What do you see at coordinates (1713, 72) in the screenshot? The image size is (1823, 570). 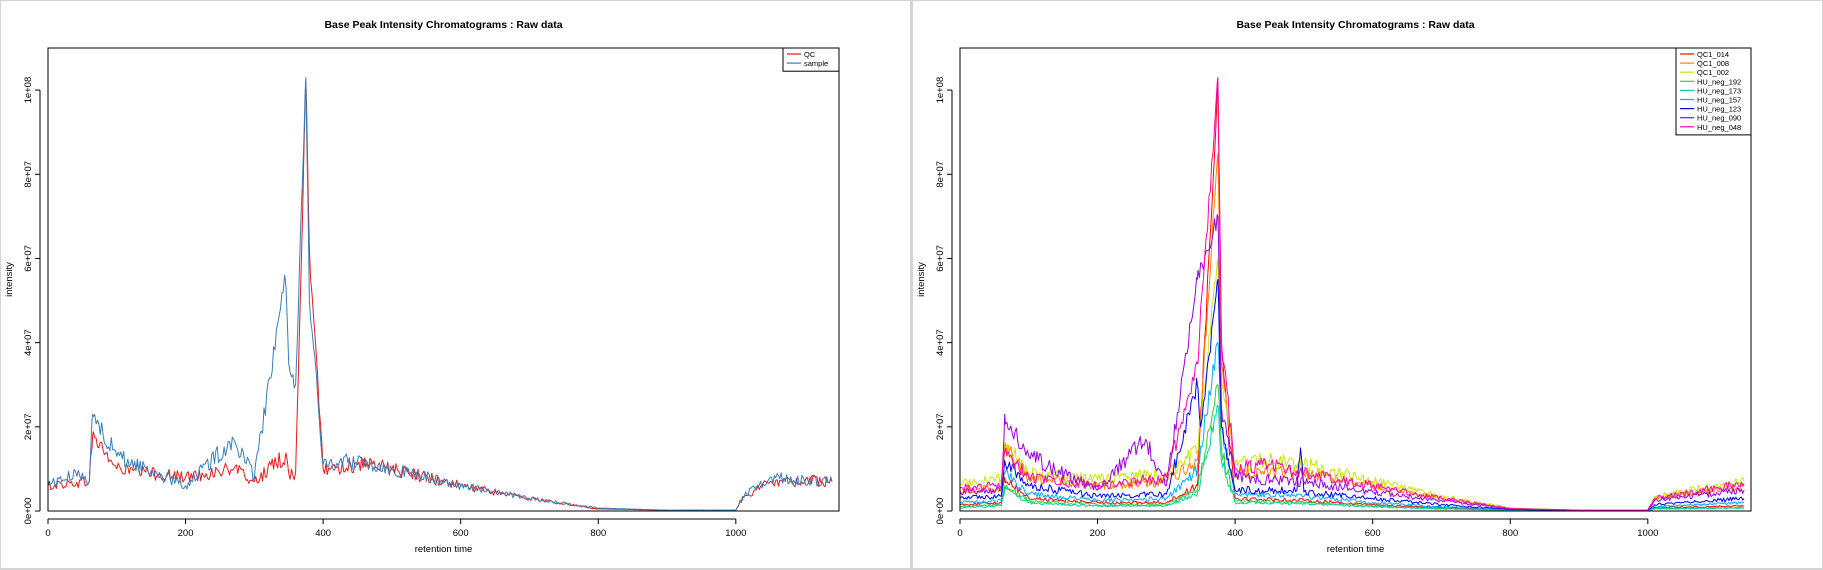 I see `legend-label: QC1_002` at bounding box center [1713, 72].